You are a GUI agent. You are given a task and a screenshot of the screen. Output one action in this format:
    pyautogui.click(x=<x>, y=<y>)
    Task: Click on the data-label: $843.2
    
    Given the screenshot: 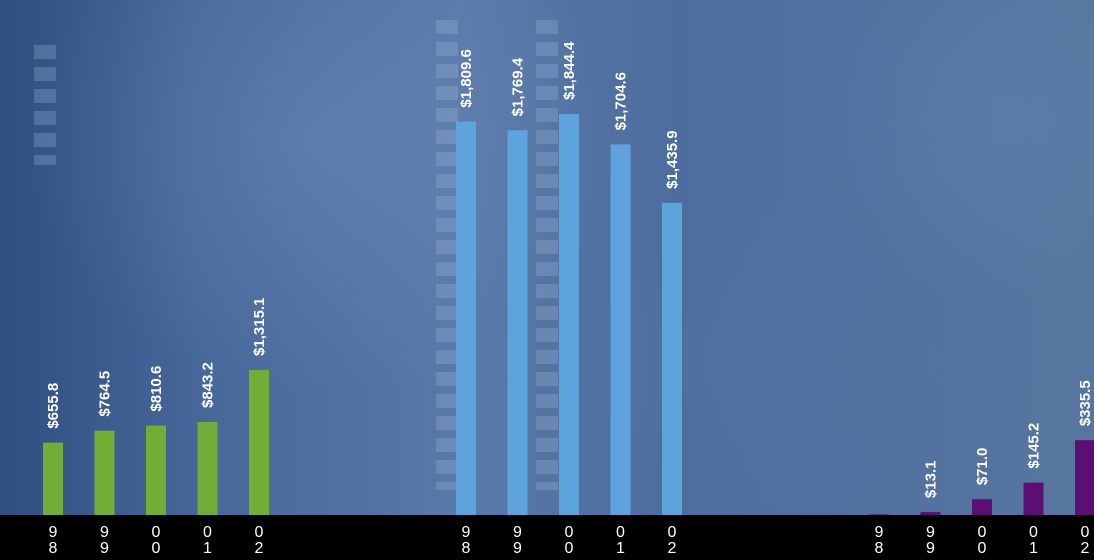 What is the action you would take?
    pyautogui.click(x=208, y=385)
    